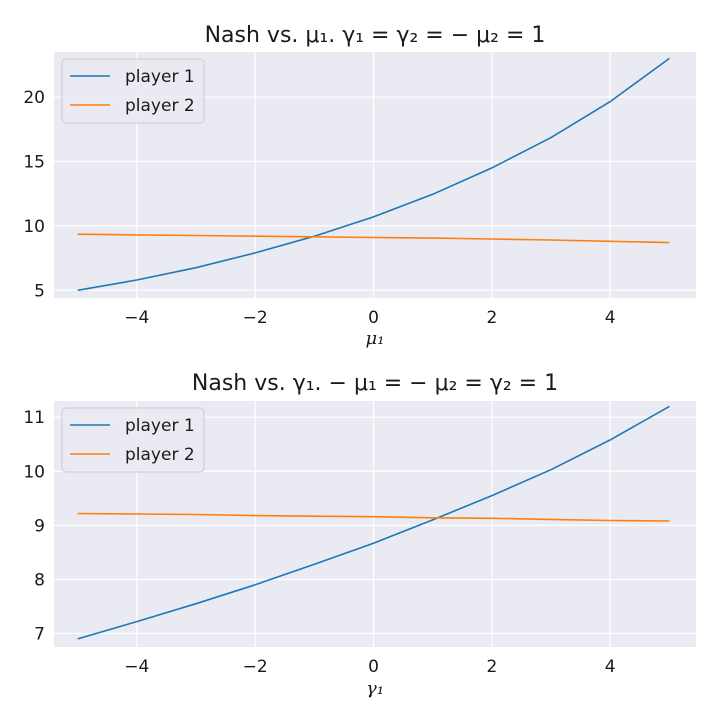 Image resolution: width=720 pixels, height=720 pixels. Describe the element at coordinates (375, 383) in the screenshot. I see `chart-title: Nash vs. γ₁. − μ₁ = − μ₂ = γ₂ = 1` at that location.